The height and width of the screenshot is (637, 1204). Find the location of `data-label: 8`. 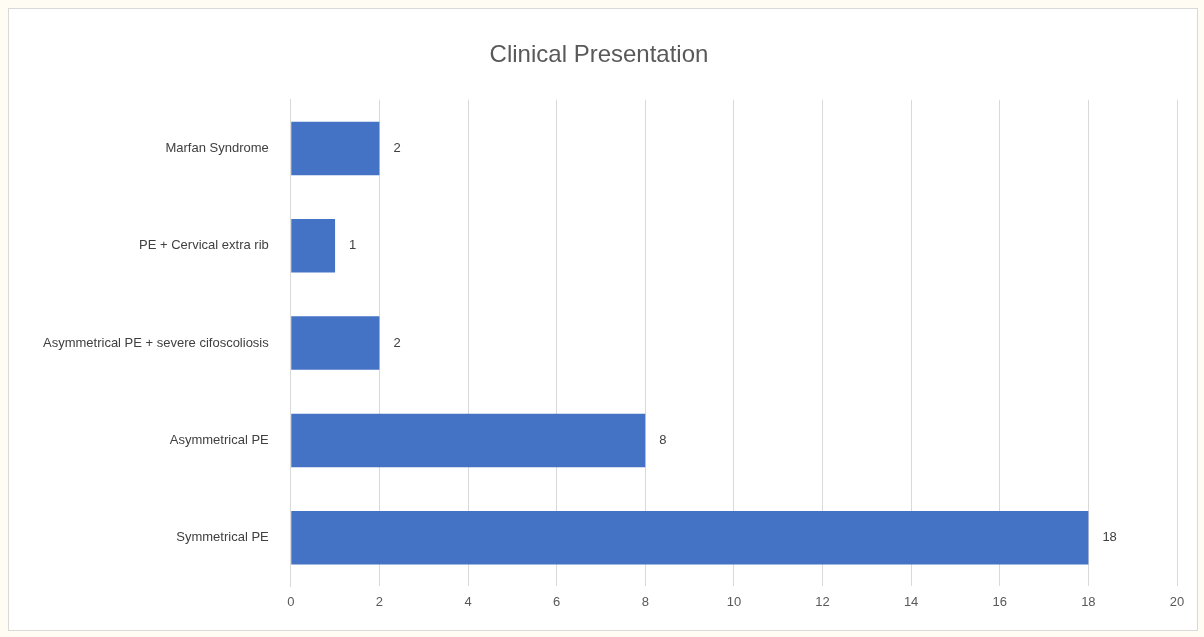

data-label: 8 is located at coordinates (663, 439).